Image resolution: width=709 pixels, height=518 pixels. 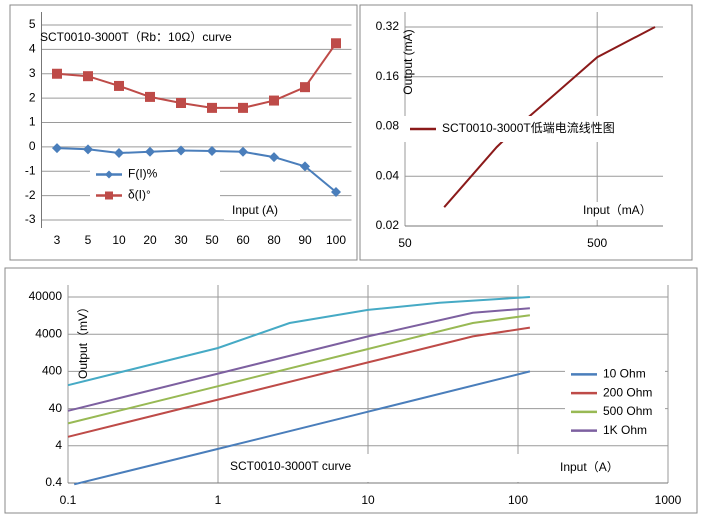 I want to click on y-tick-label: 1, so click(x=32, y=122).